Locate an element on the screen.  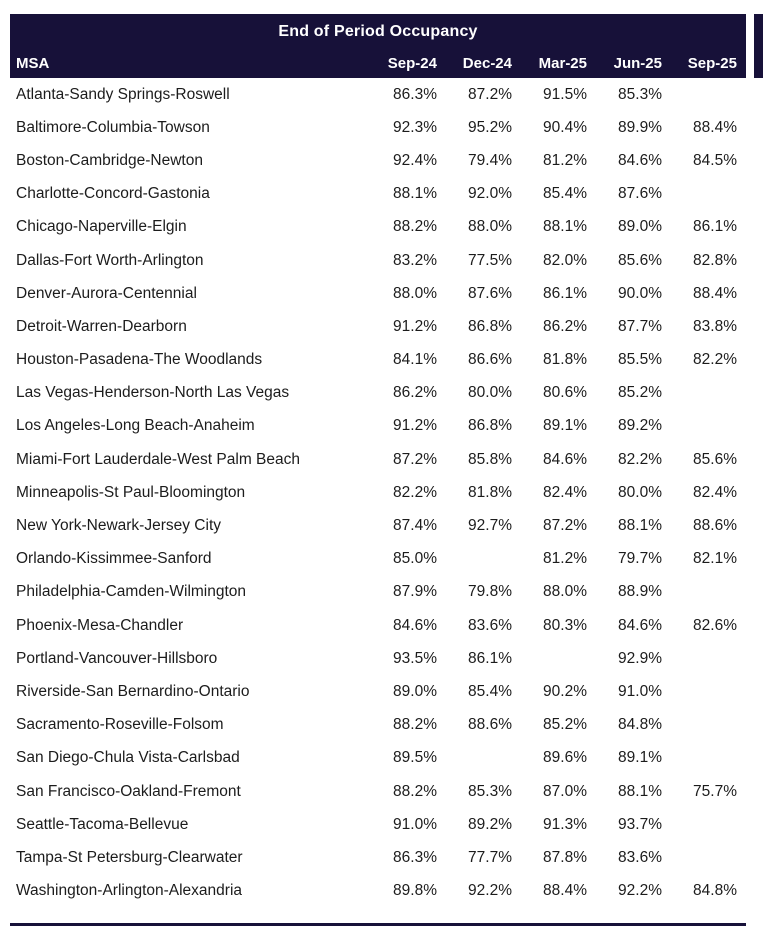
occupancy-value-cell: 92.3% is located at coordinates (415, 127).